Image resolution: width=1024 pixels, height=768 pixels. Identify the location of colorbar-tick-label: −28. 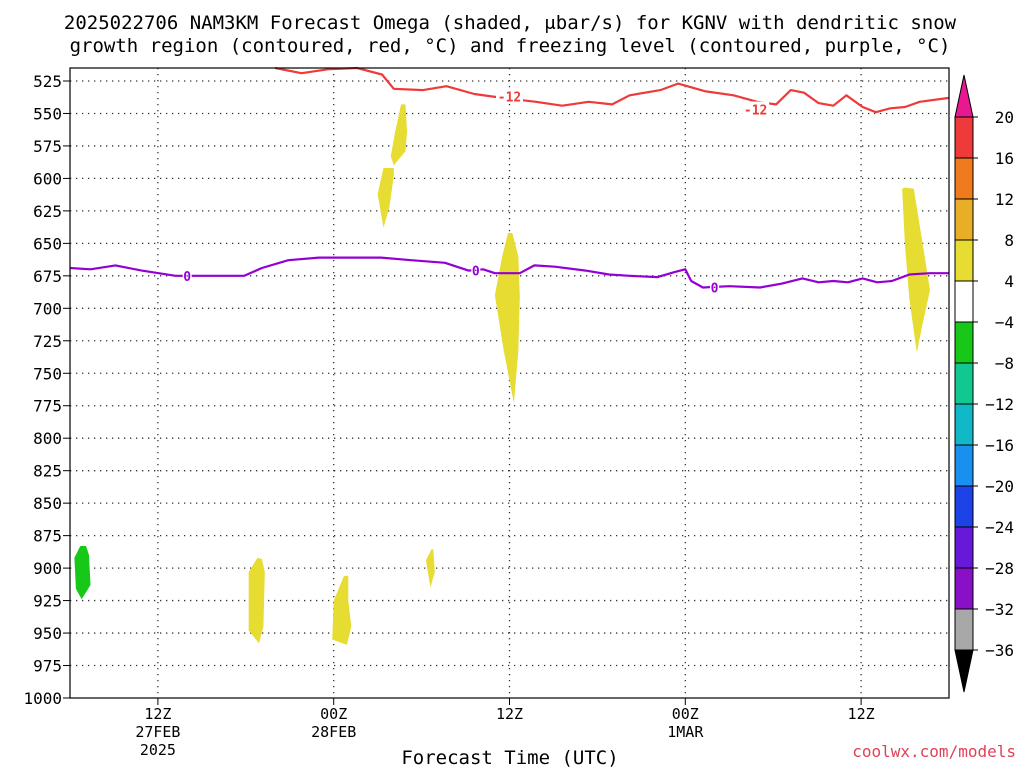
(999, 568).